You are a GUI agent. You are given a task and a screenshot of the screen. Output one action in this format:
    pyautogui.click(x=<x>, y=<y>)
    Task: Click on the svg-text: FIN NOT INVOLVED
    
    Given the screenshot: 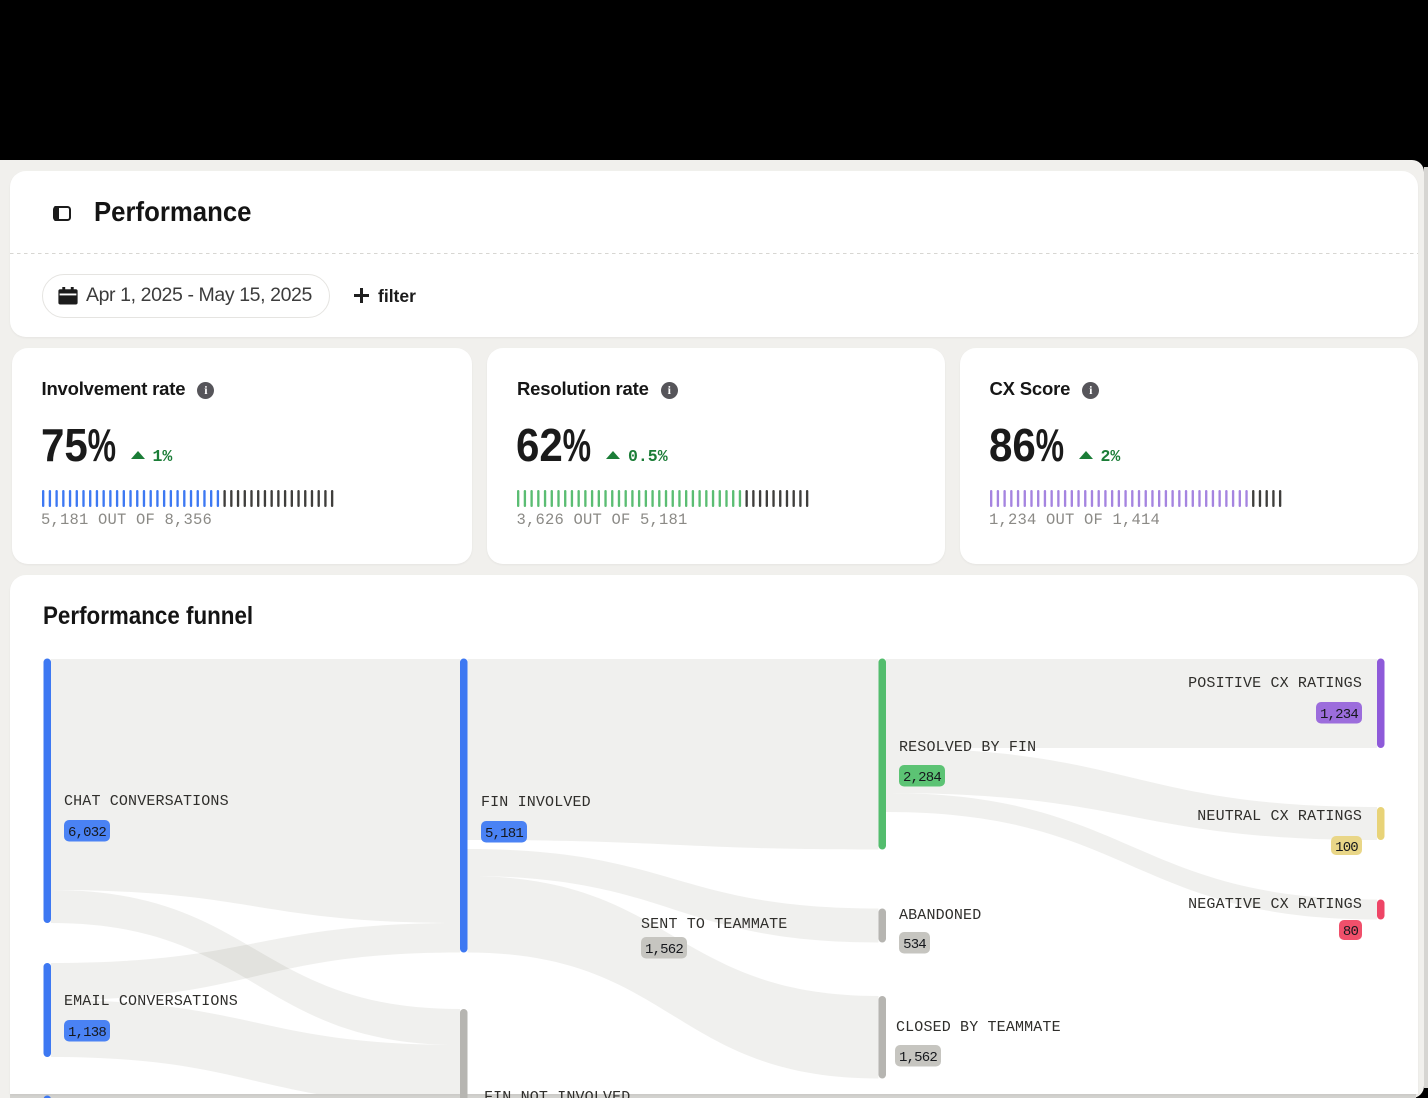 What is the action you would take?
    pyautogui.click(x=557, y=1093)
    